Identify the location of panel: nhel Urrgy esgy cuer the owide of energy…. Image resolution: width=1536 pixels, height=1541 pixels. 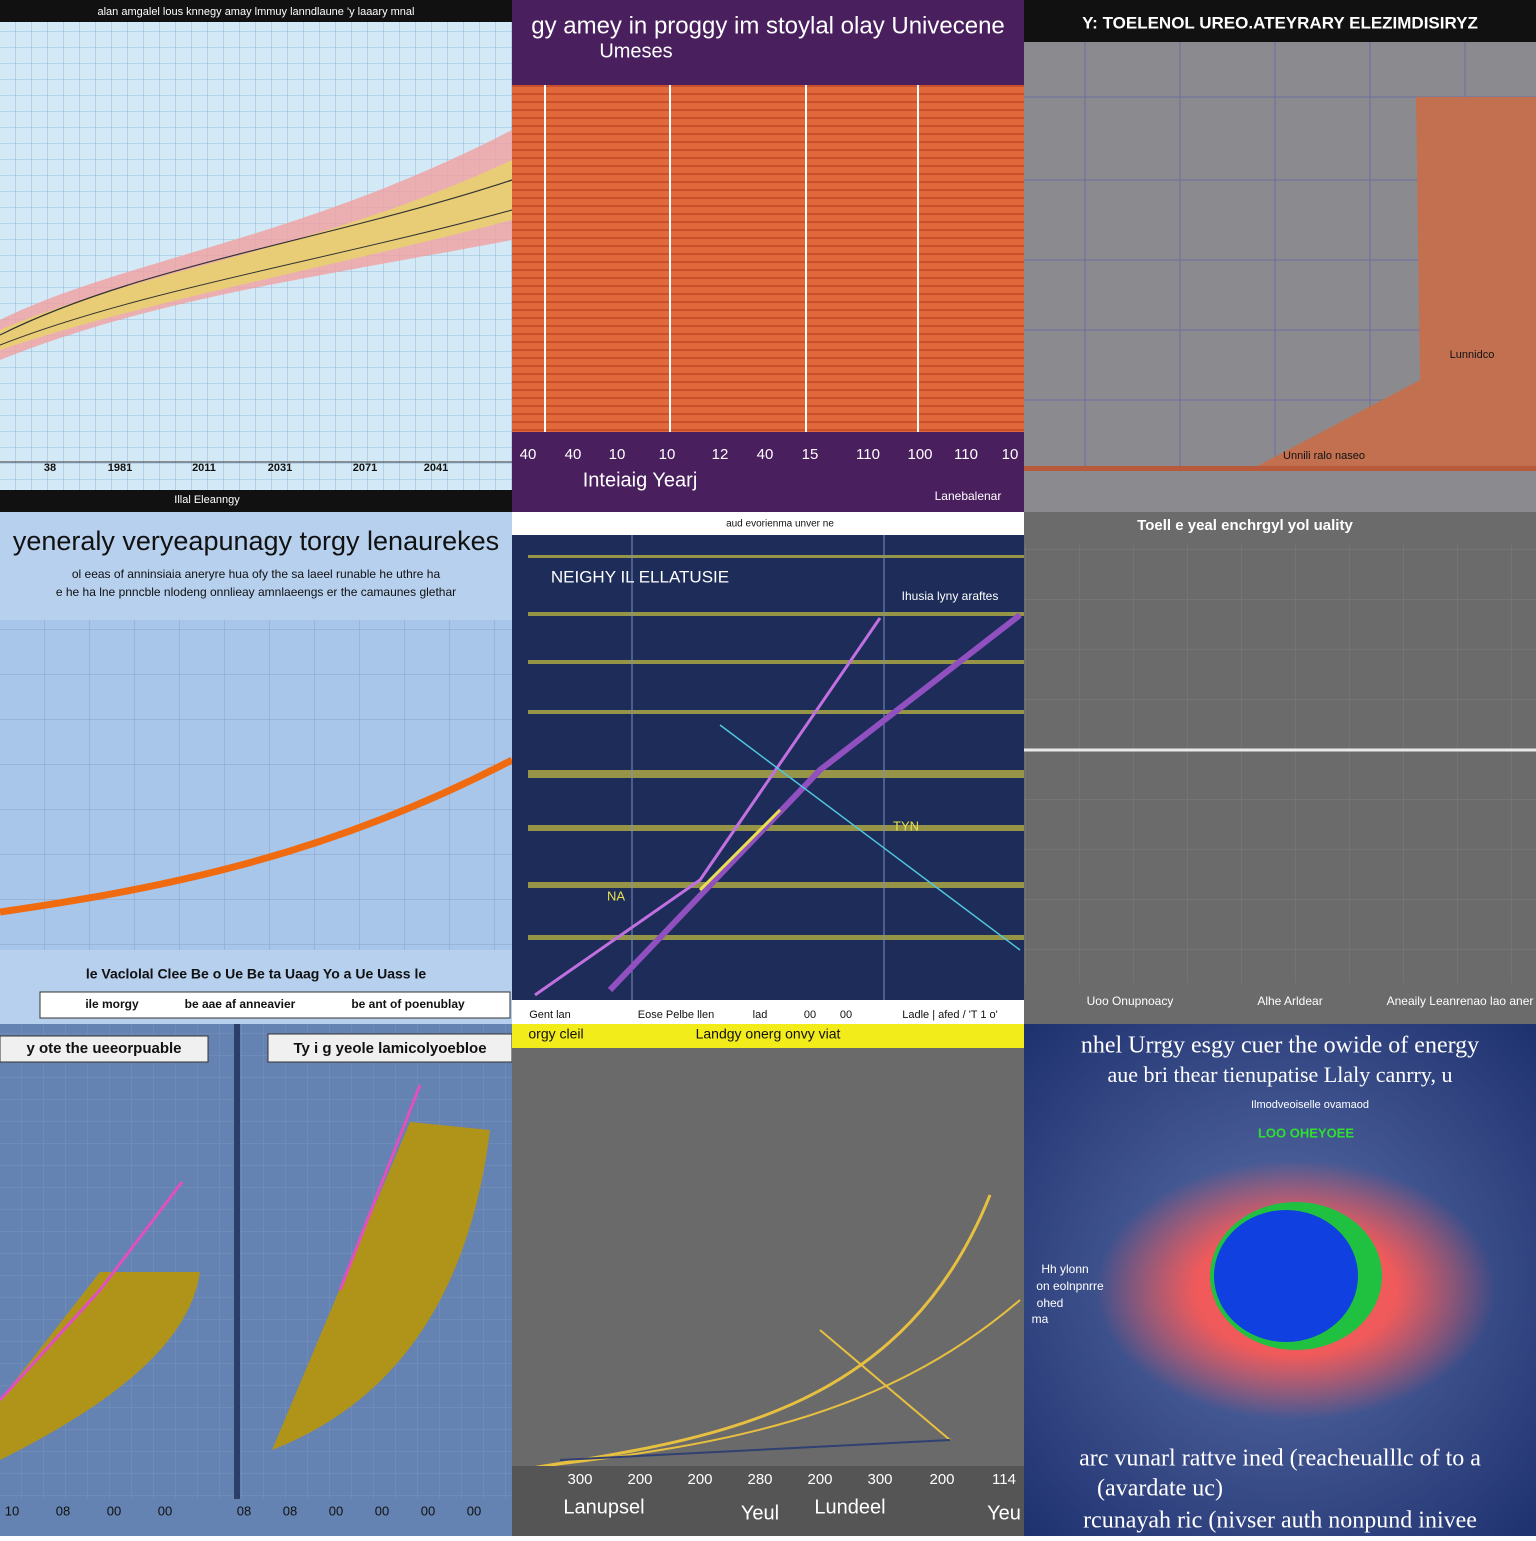
(1280, 1280).